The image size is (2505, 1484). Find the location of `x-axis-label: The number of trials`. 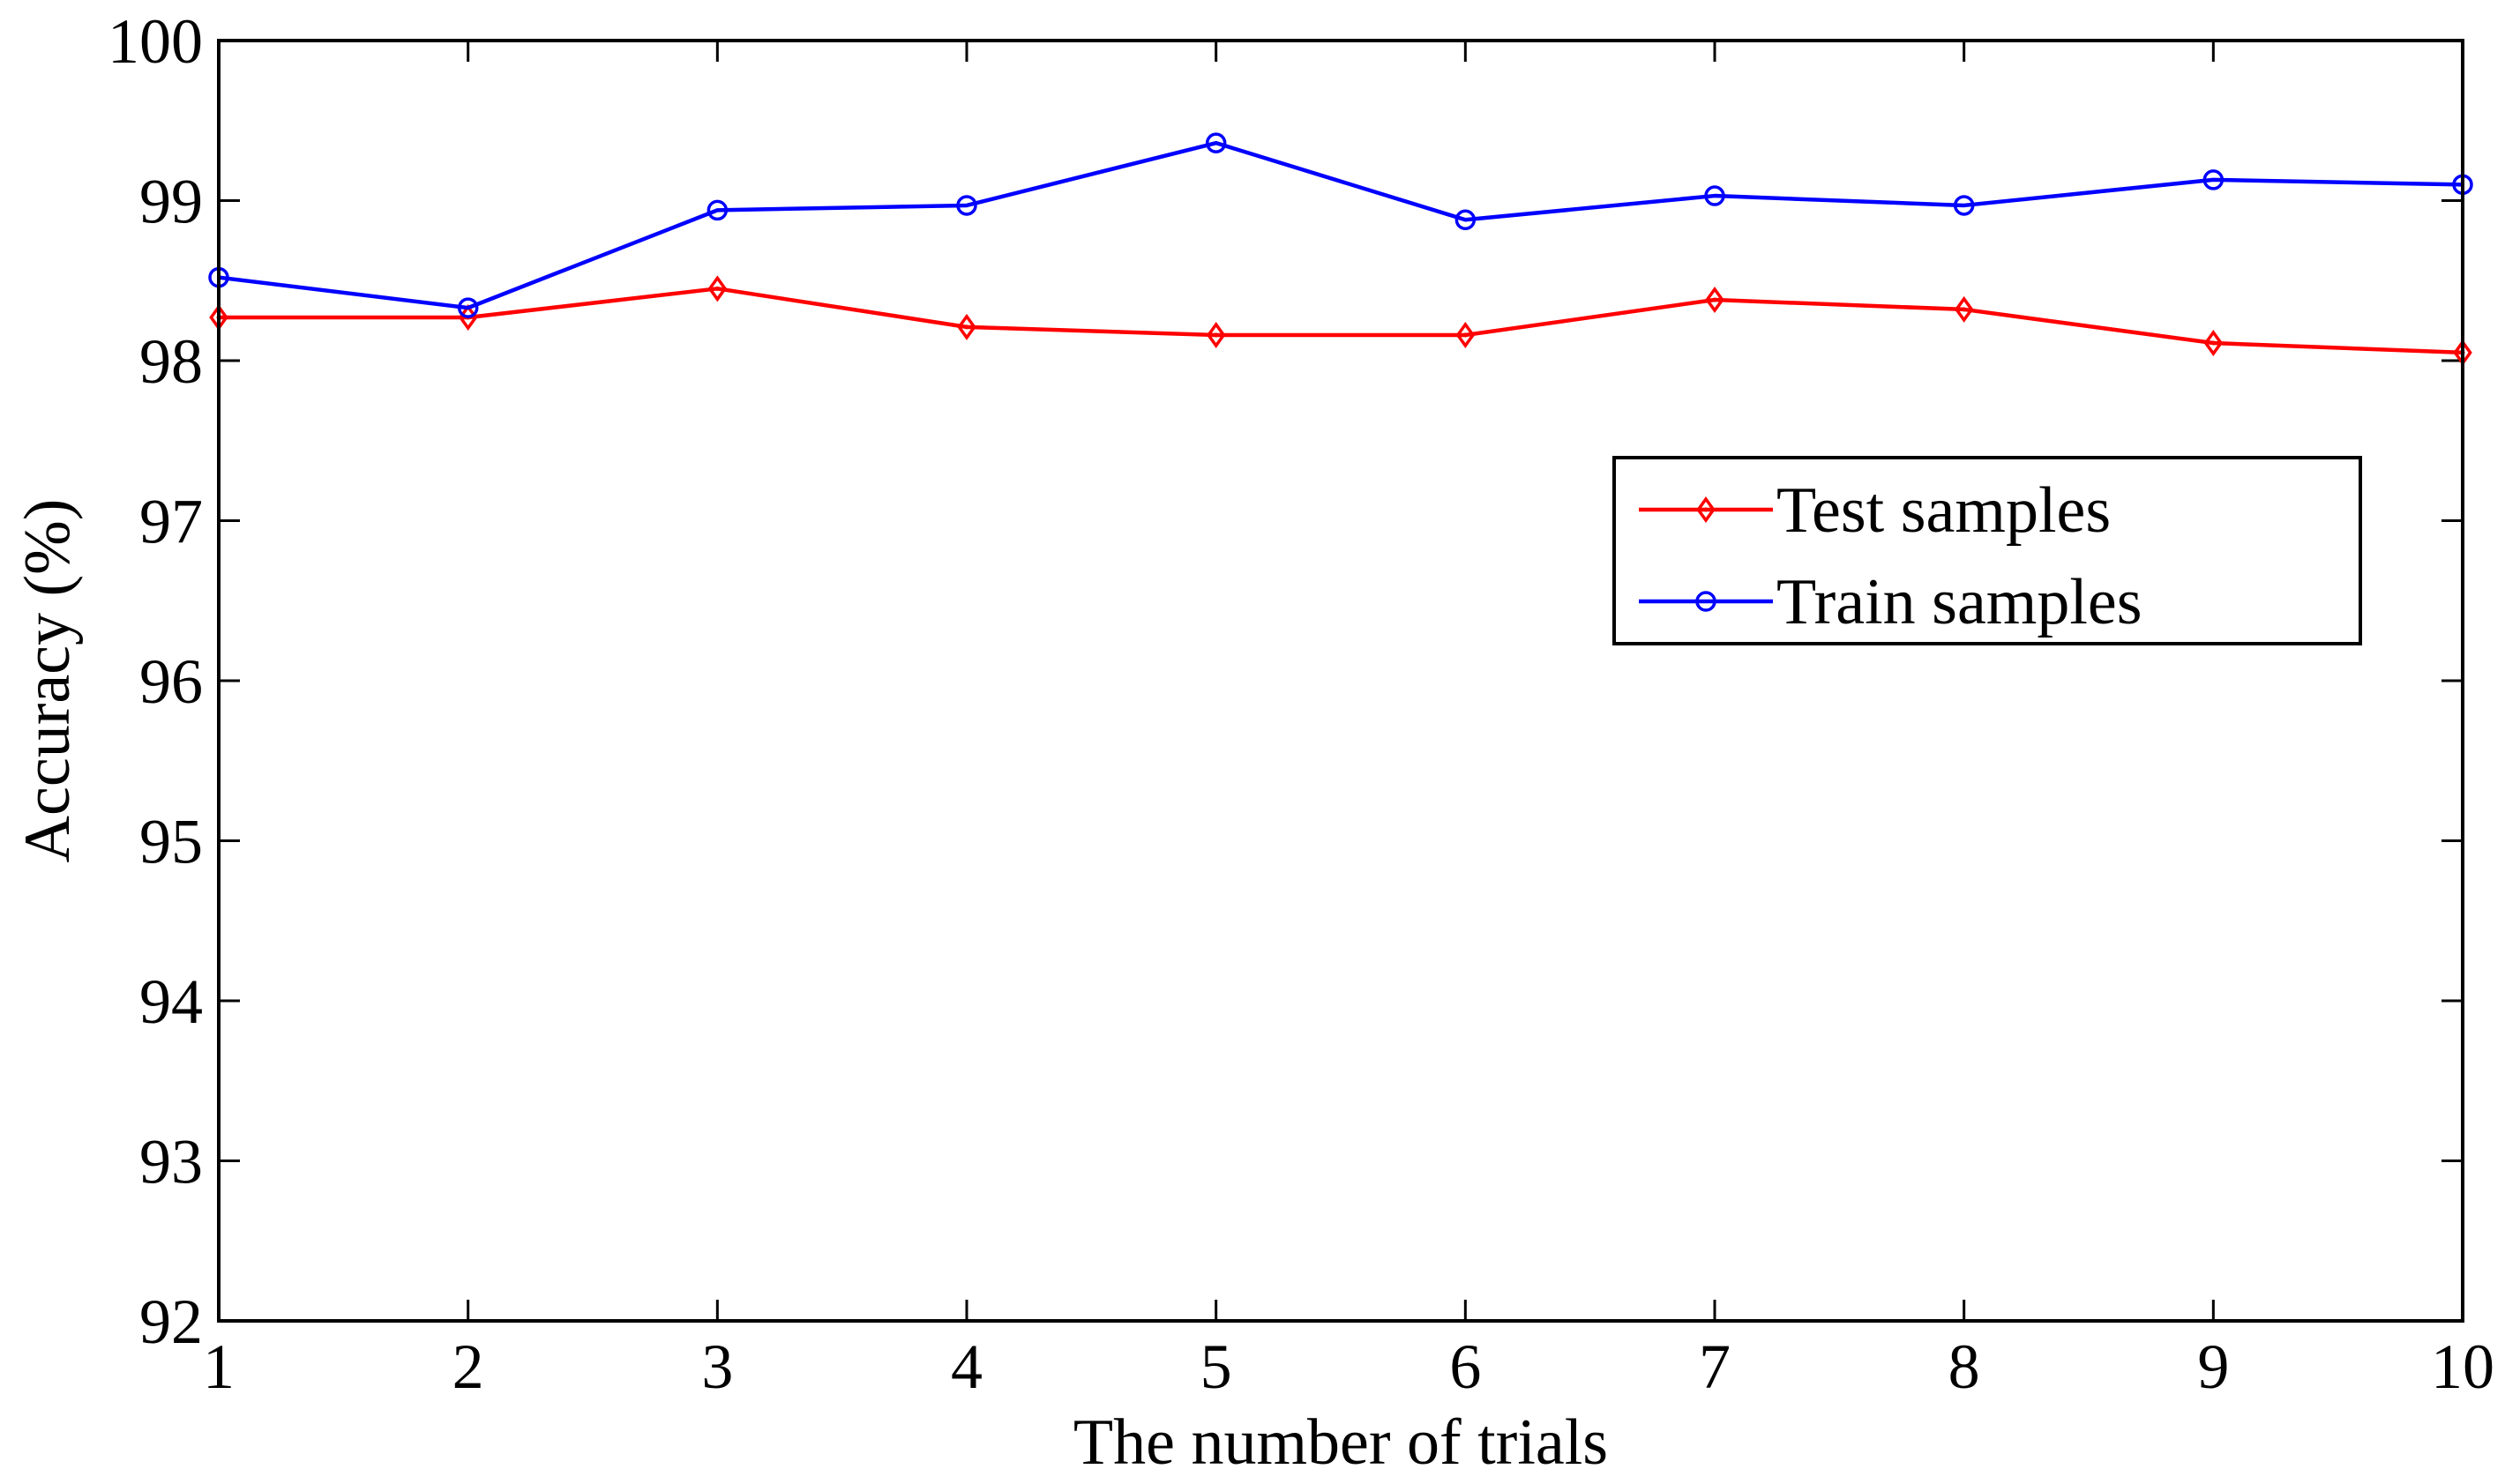

x-axis-label: The number of trials is located at coordinates (1340, 1443).